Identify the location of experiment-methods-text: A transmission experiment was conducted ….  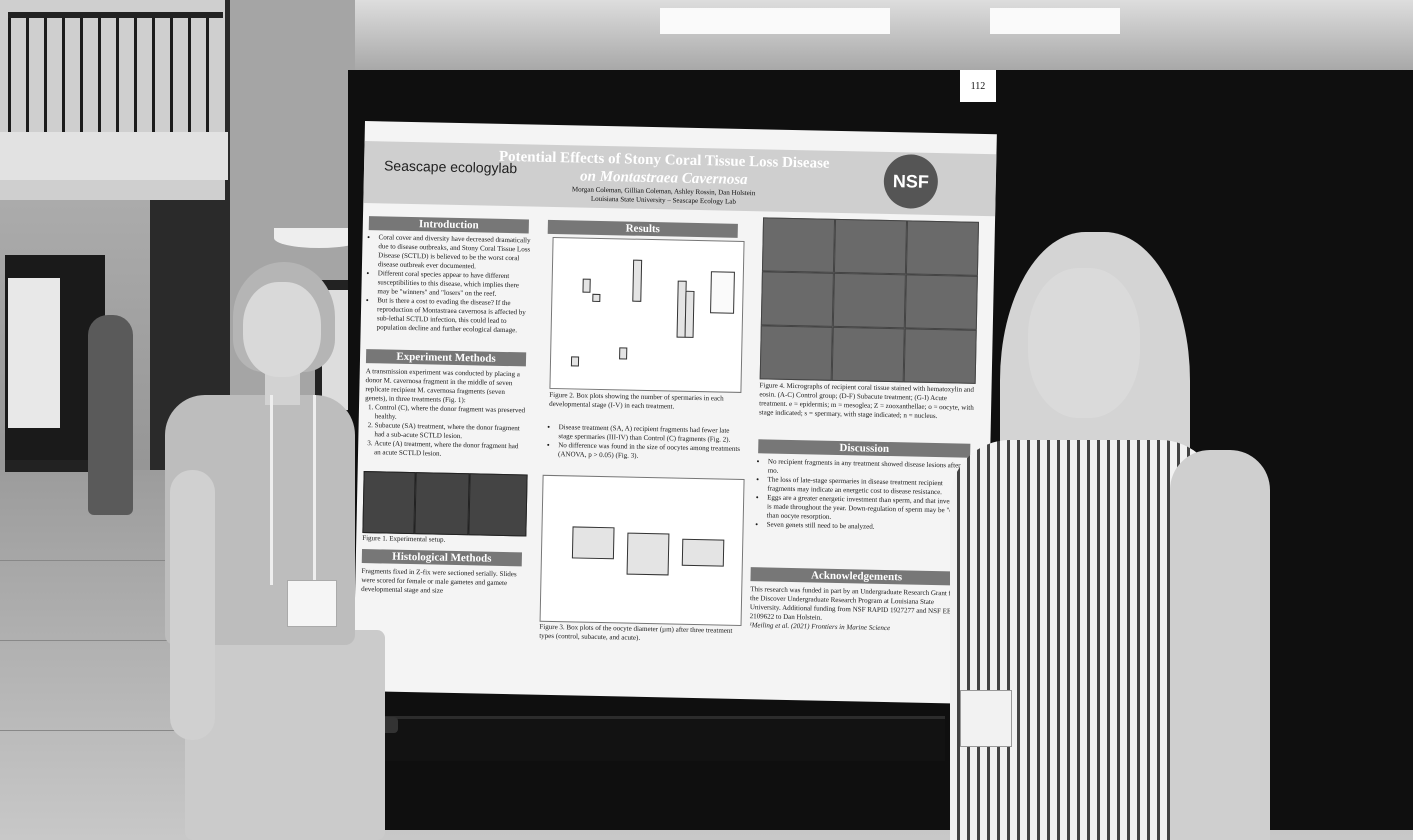
(446, 413).